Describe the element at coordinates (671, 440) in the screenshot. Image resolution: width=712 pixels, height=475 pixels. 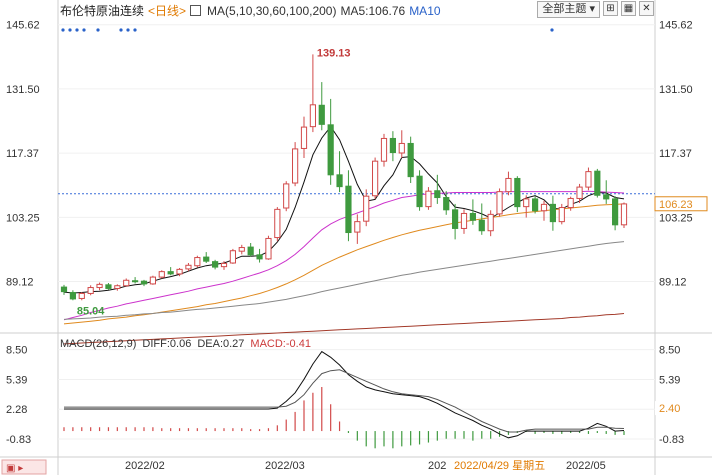
I see `macd-tick-right: -0.83` at that location.